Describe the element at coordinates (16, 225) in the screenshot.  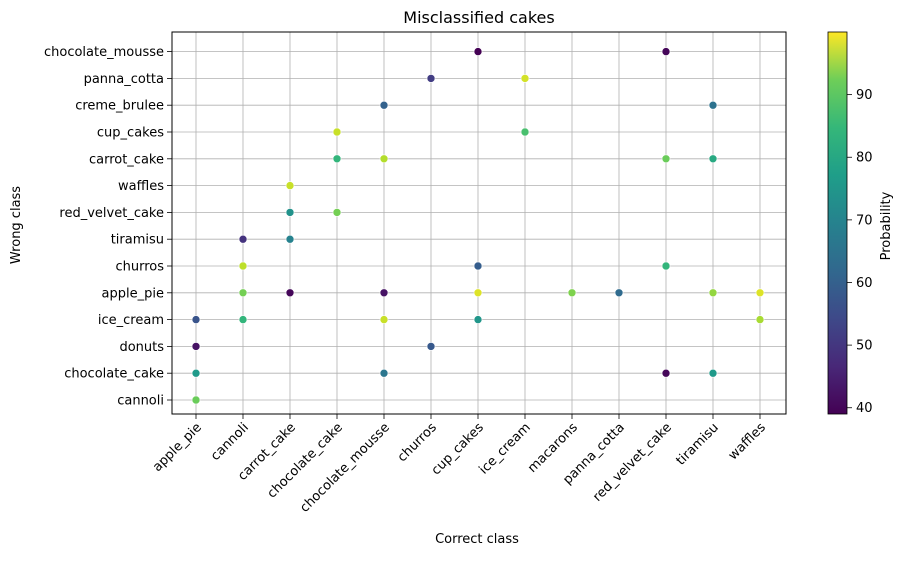
I see `y-axis-label: Wrong class` at that location.